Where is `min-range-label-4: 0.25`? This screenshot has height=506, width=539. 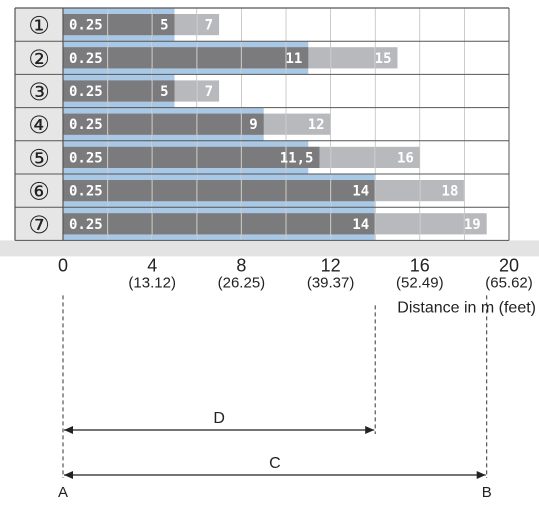
min-range-label-4: 0.25 is located at coordinates (86, 125).